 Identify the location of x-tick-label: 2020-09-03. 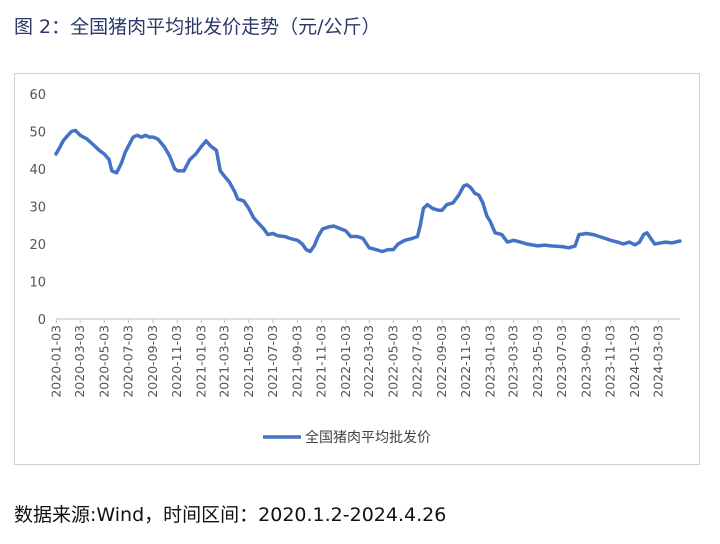
(152, 361).